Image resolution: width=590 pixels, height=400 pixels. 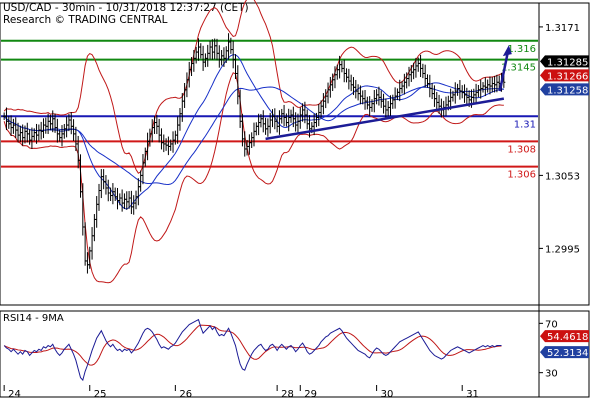 What do you see at coordinates (185, 394) in the screenshot?
I see `day-label-26: 26` at bounding box center [185, 394].